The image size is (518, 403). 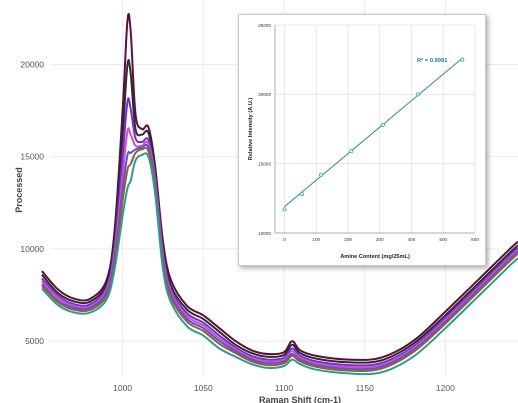 What do you see at coordinates (34, 341) in the screenshot?
I see `y-tick-label: 5000` at bounding box center [34, 341].